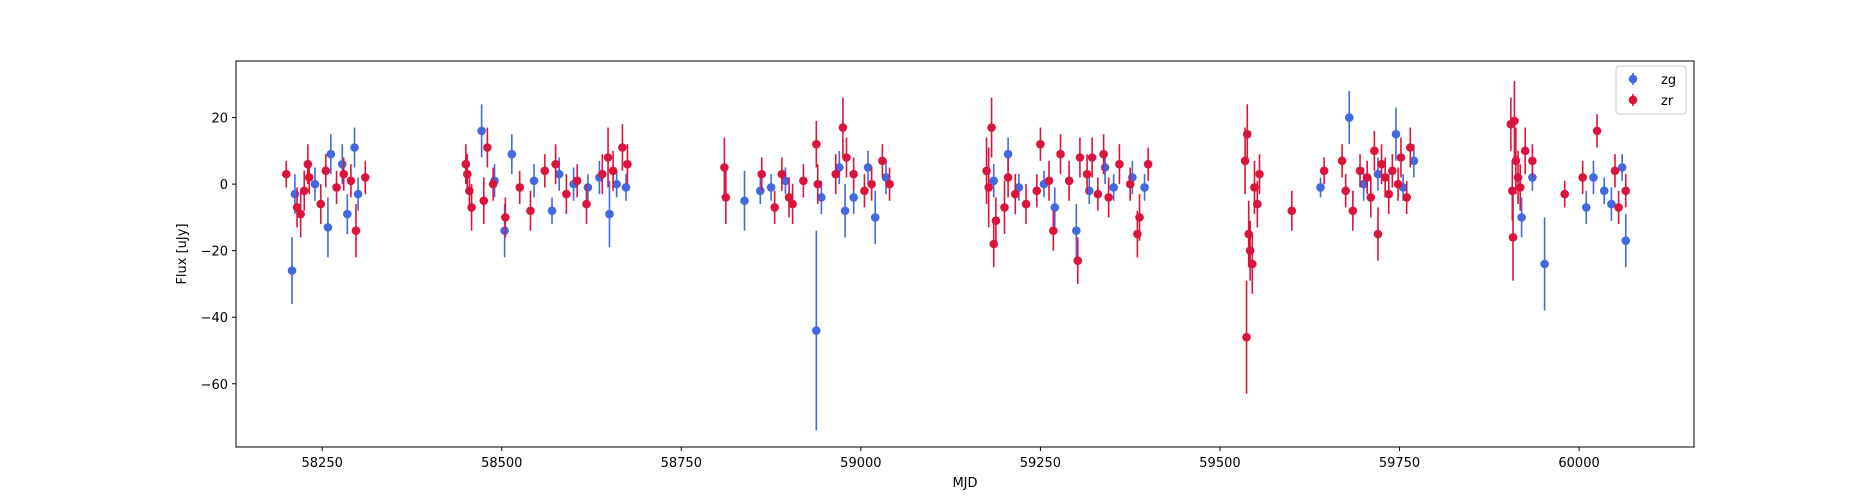  What do you see at coordinates (681, 463) in the screenshot?
I see `x-tick-label: 58750` at bounding box center [681, 463].